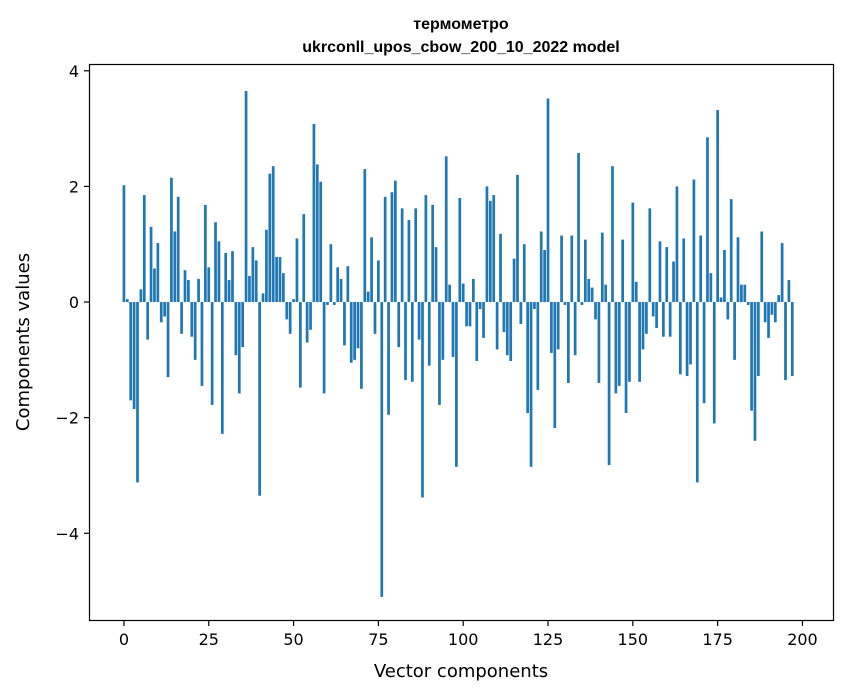 This screenshot has width=847, height=696. I want to click on y-axis-ticks: −4 −2 0 2 4, so click(72, 302).